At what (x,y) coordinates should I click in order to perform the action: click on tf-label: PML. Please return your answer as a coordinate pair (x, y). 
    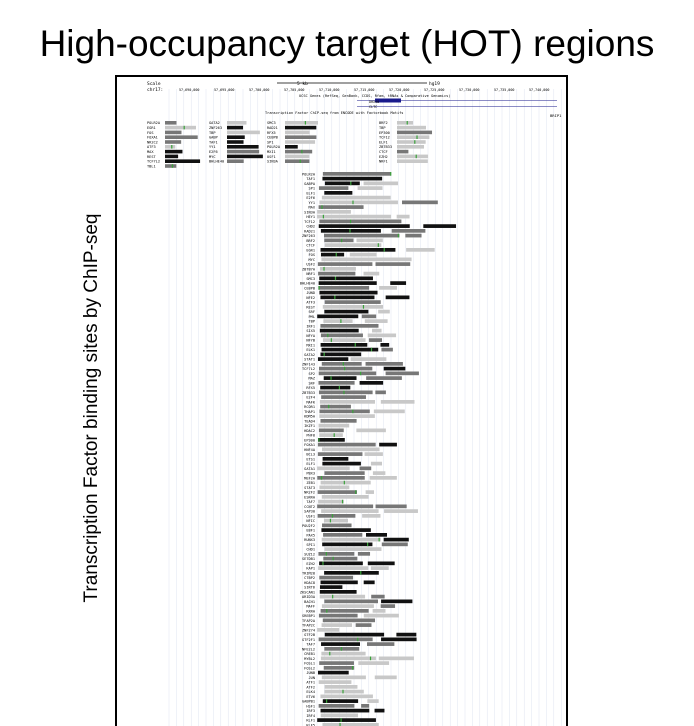
    Looking at the image, I should click on (312, 317).